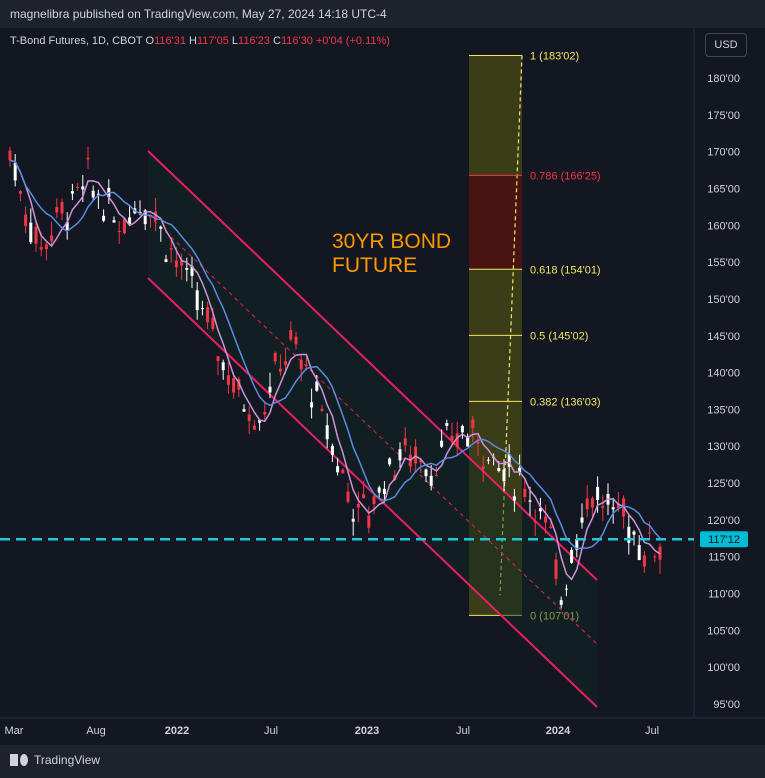 Image resolution: width=765 pixels, height=778 pixels. What do you see at coordinates (565, 176) in the screenshot?
I see `fib-level-label: 0.786 (166'25)` at bounding box center [565, 176].